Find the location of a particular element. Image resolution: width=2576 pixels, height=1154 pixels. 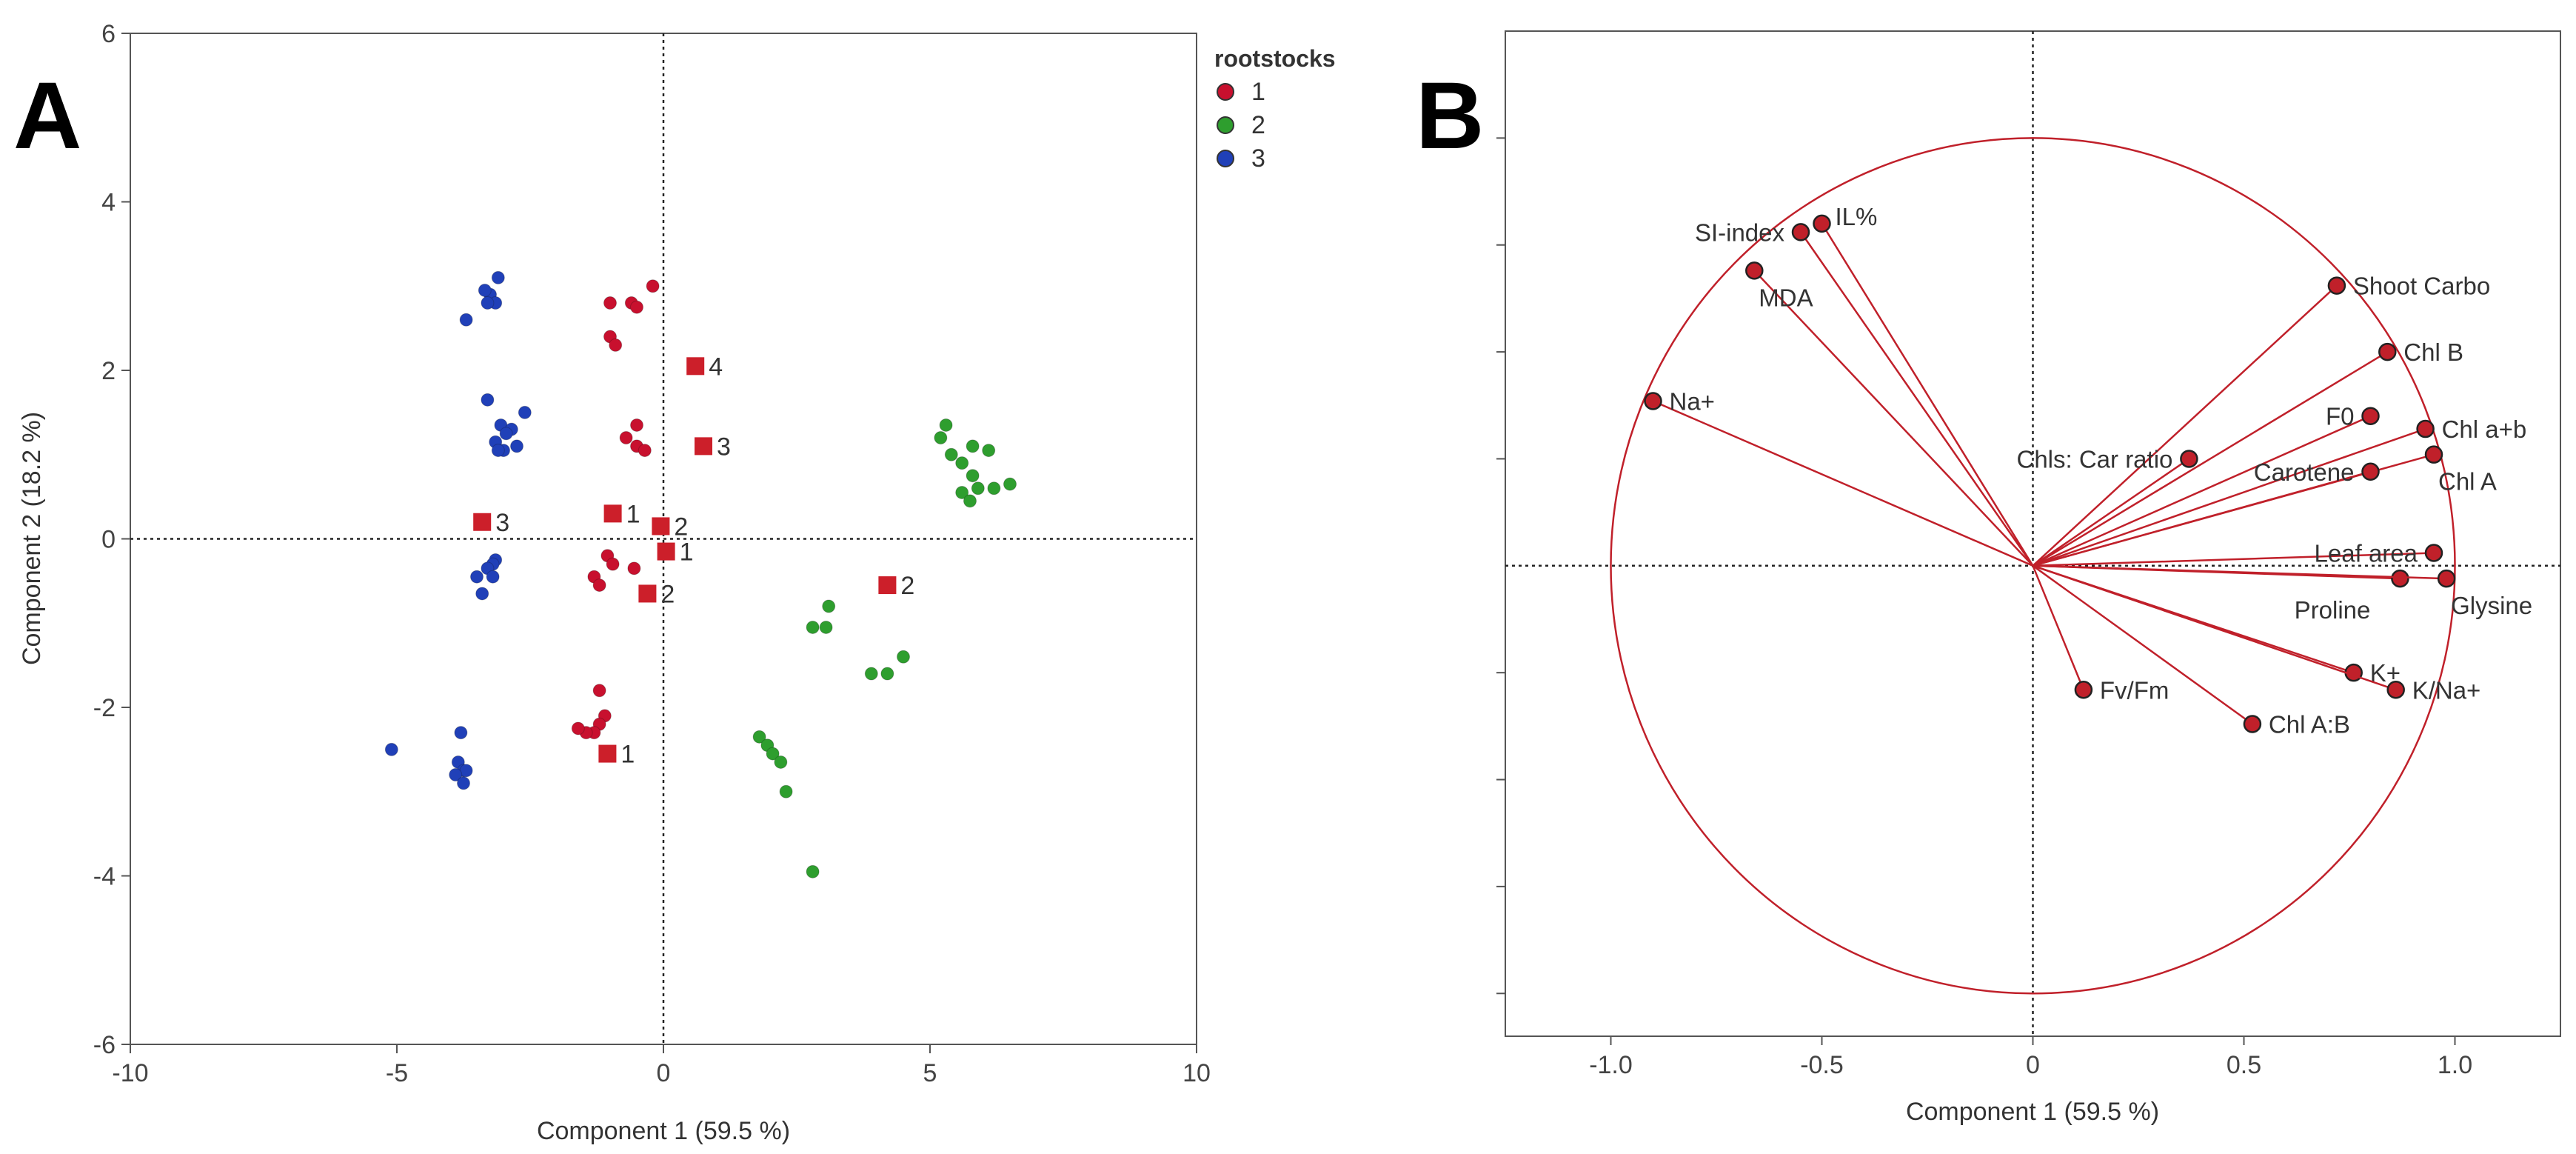

y-tick-label: -2 is located at coordinates (104, 708).